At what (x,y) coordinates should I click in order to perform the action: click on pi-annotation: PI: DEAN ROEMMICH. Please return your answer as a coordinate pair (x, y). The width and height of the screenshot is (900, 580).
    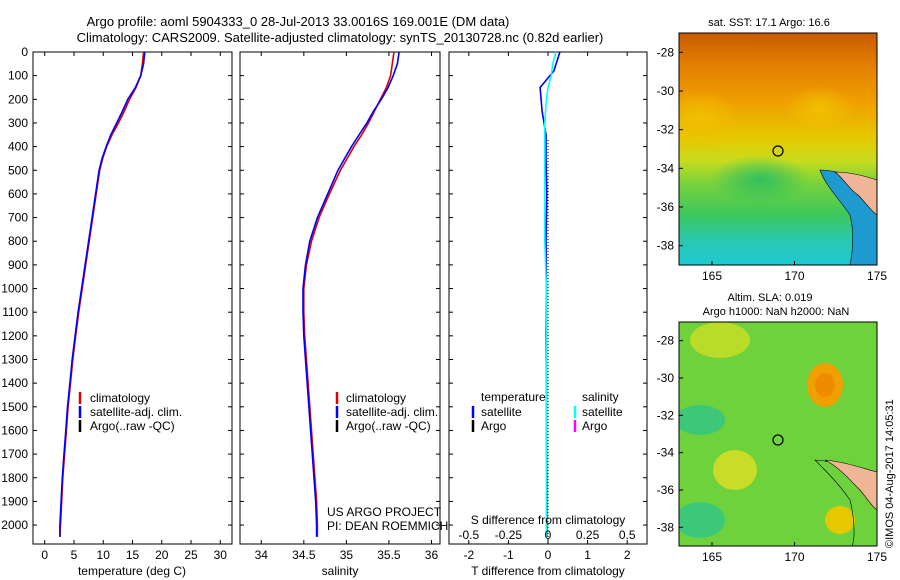
    Looking at the image, I should click on (387, 526).